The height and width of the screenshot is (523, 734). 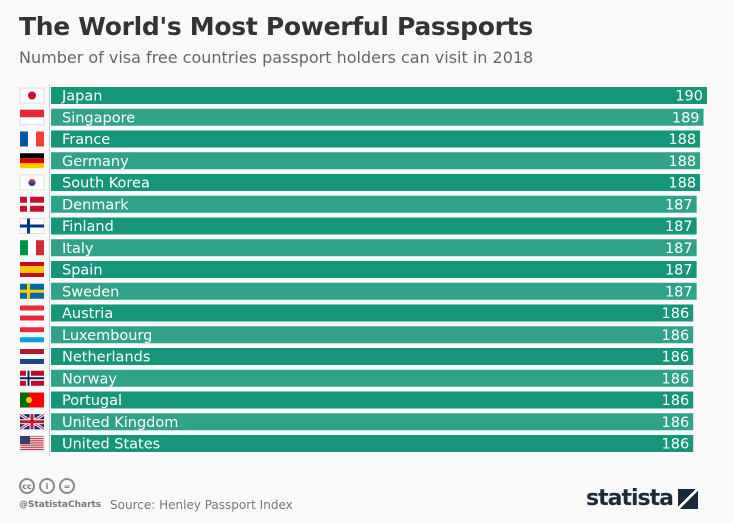 I want to click on bar-category-label: South Korea, so click(x=106, y=184).